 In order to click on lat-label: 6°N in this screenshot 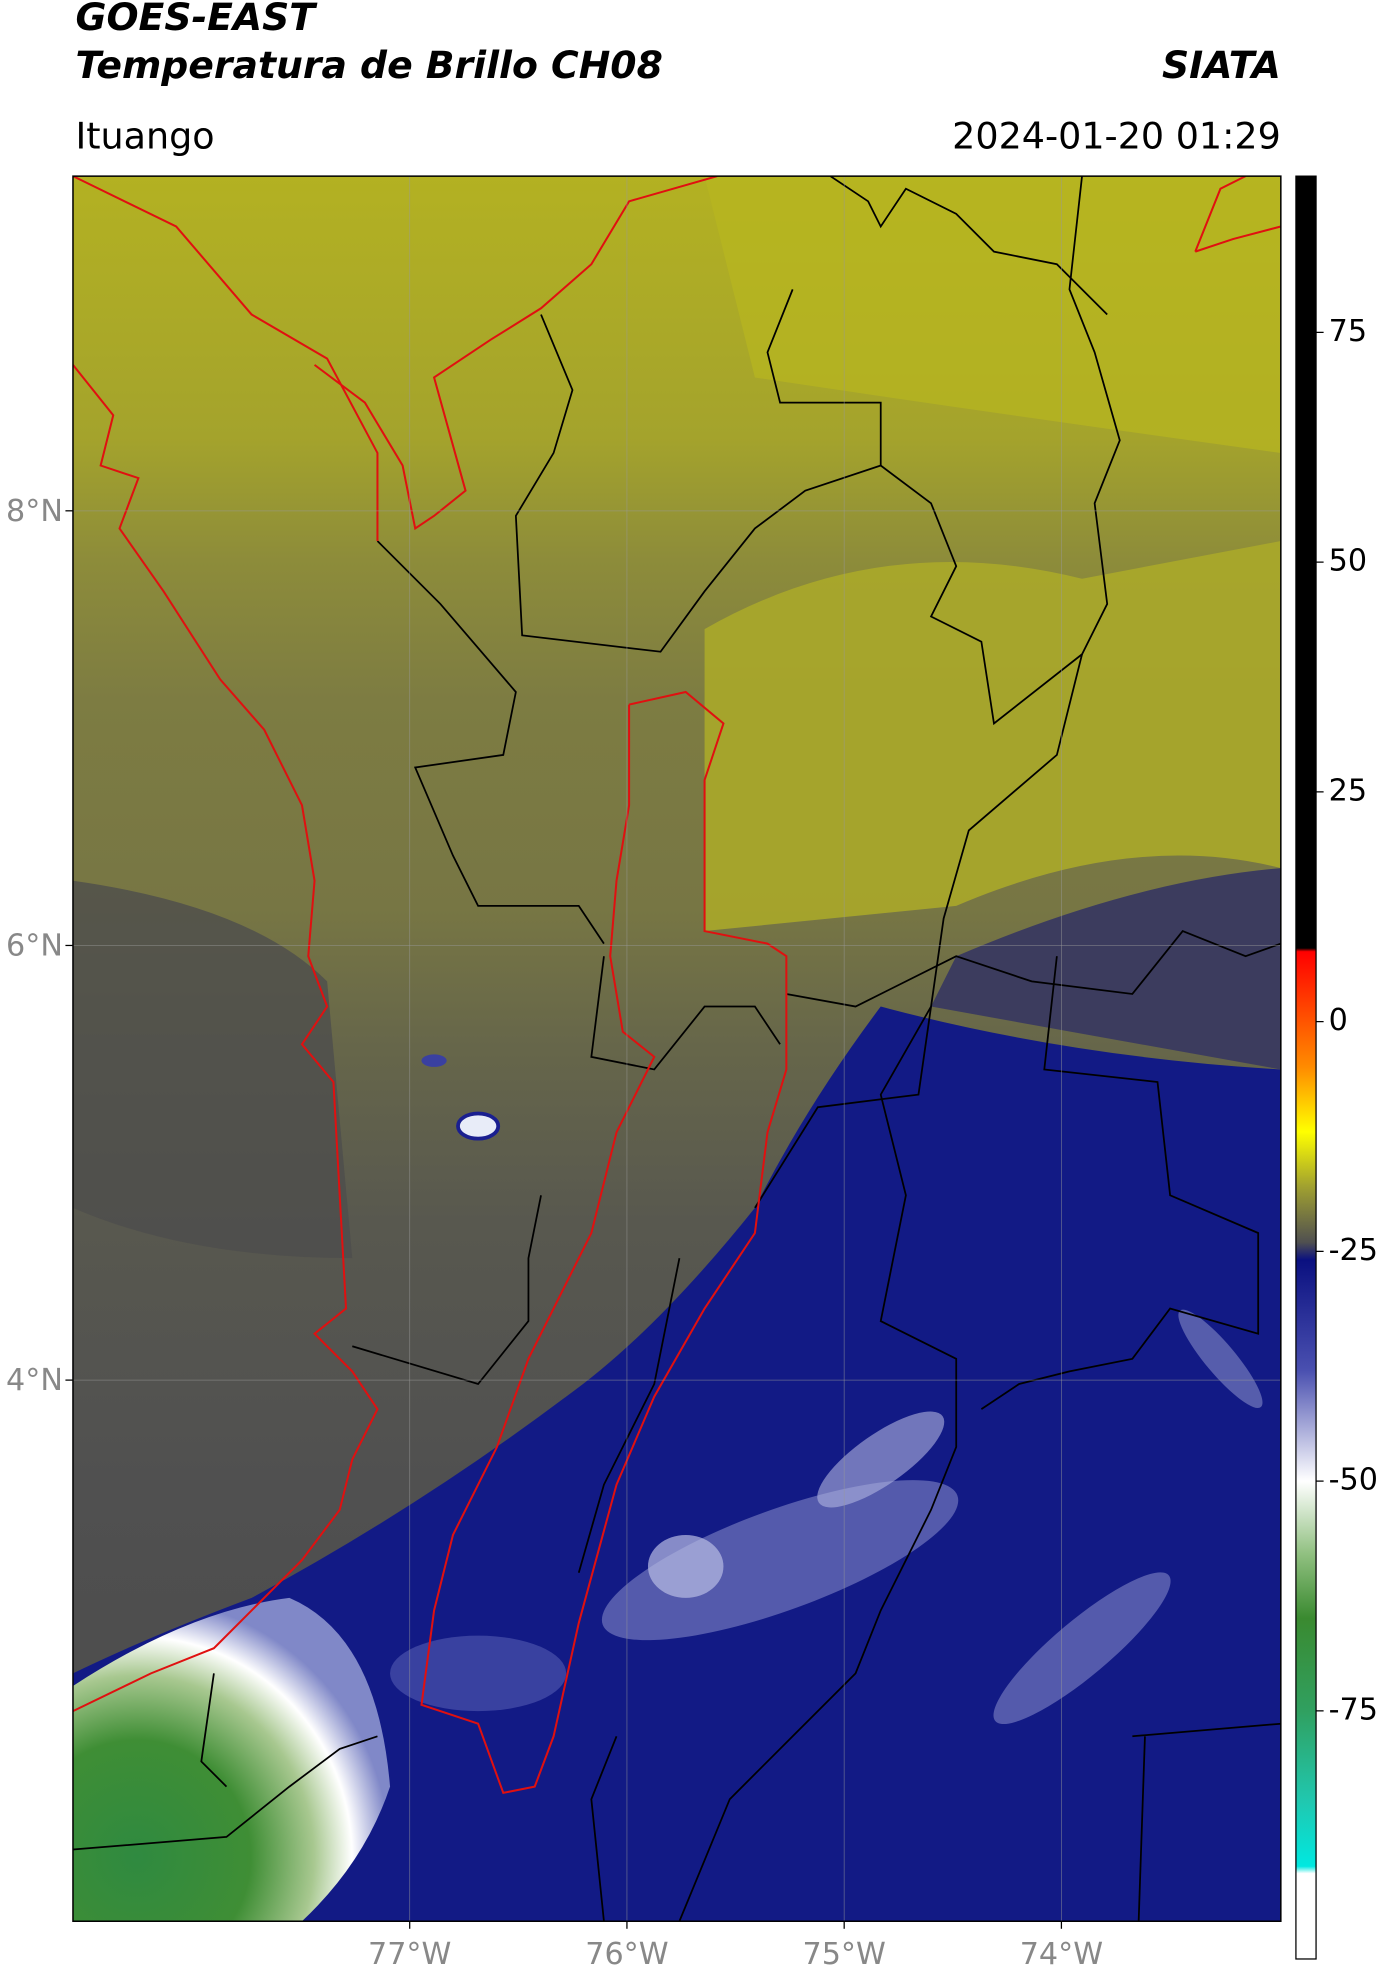, I will do `click(34, 946)`.